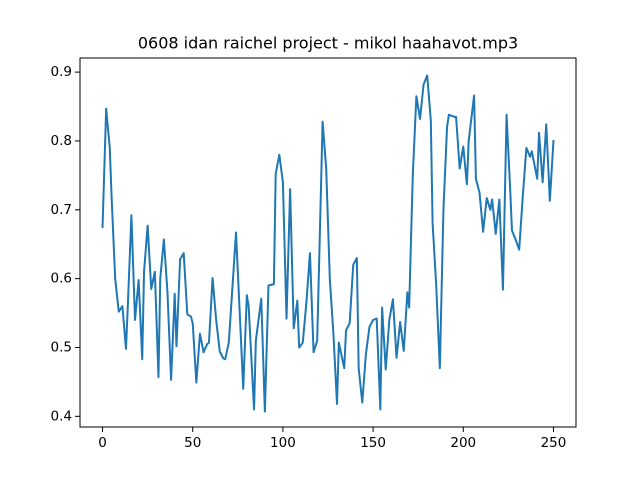 Image resolution: width=640 pixels, height=480 pixels. Describe the element at coordinates (554, 443) in the screenshot. I see `x-tick-label: 250` at that location.